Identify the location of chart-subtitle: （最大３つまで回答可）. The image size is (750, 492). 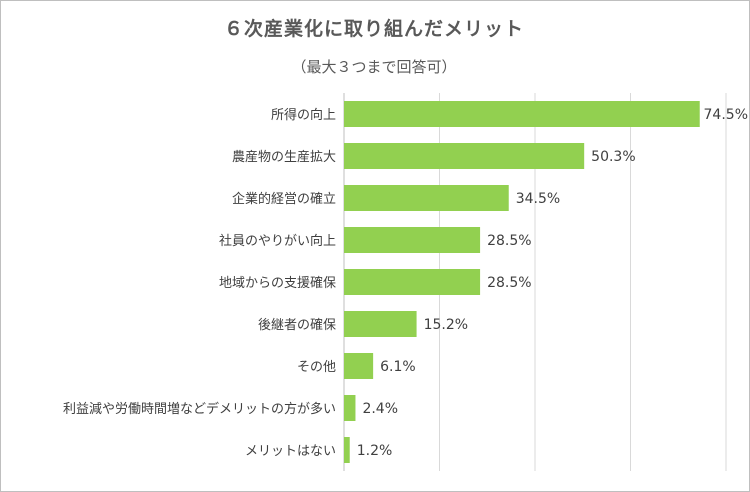
(374, 67).